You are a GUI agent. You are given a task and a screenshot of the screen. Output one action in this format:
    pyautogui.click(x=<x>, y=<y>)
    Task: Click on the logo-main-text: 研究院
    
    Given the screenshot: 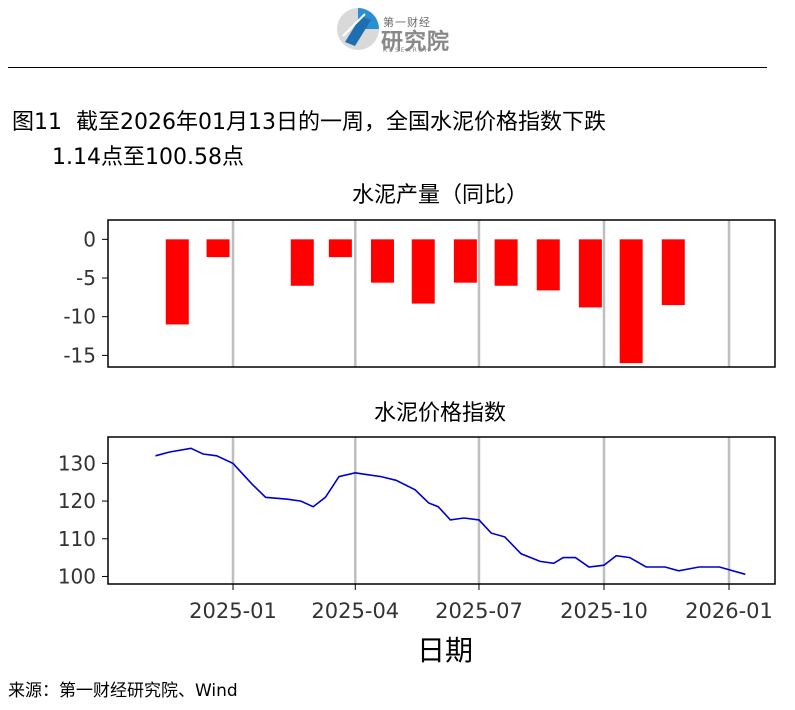 What is the action you would take?
    pyautogui.click(x=416, y=42)
    